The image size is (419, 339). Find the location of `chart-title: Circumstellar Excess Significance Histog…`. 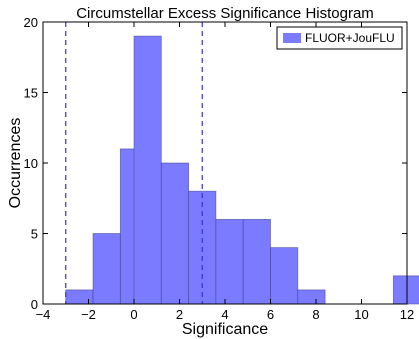

chart-title: Circumstellar Excess Significance Histog… is located at coordinates (225, 13).